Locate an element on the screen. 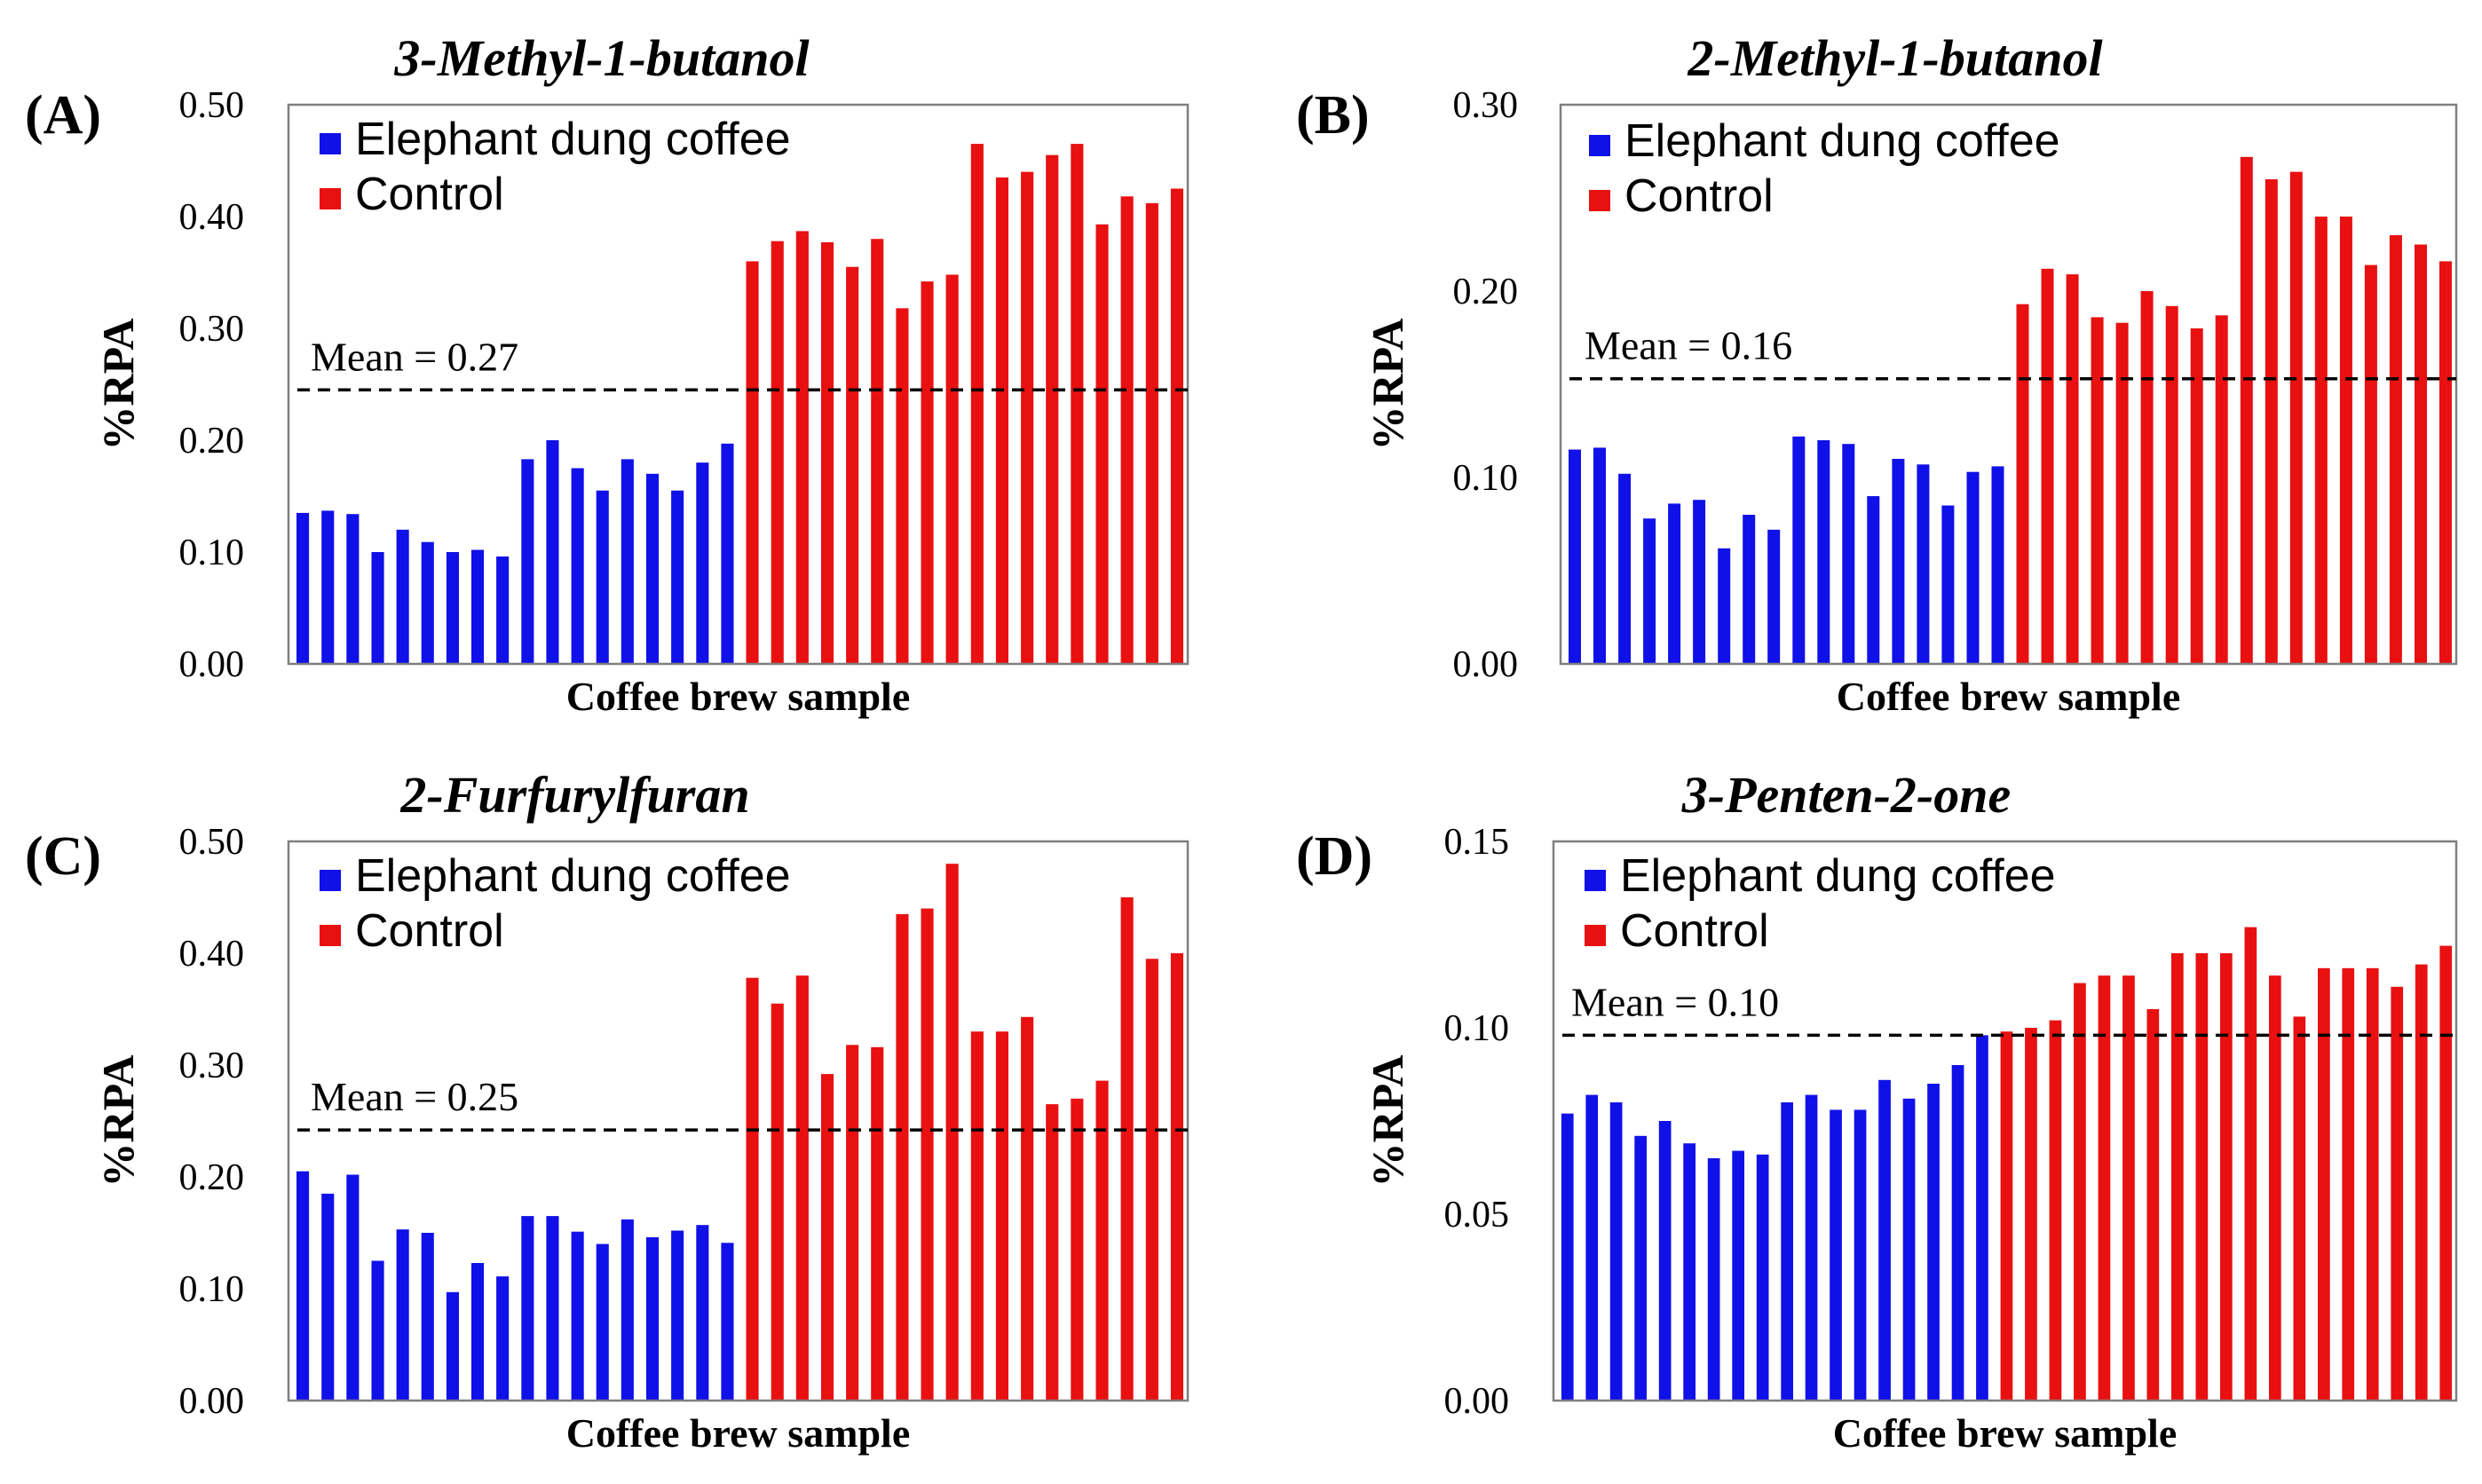 This screenshot has height=1484, width=2482. y-tick-label: 0.00 is located at coordinates (1477, 1401).